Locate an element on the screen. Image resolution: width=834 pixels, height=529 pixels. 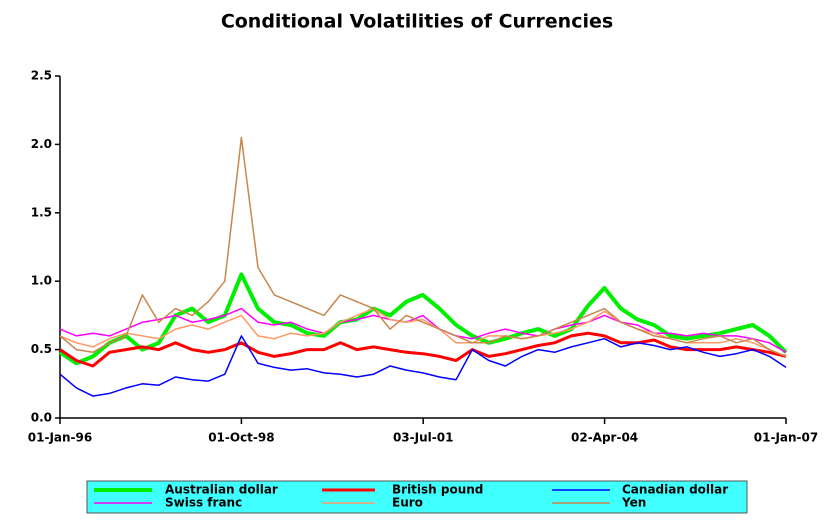
legend-label: Swiss franc is located at coordinates (203, 503).